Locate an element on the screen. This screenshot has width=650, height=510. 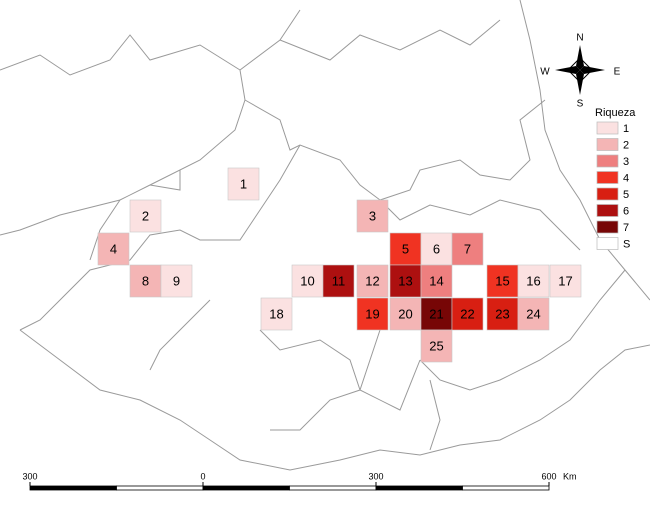
legend: Riqueza 1 2 3 4 5 6 7 S is located at coordinates (615, 179).